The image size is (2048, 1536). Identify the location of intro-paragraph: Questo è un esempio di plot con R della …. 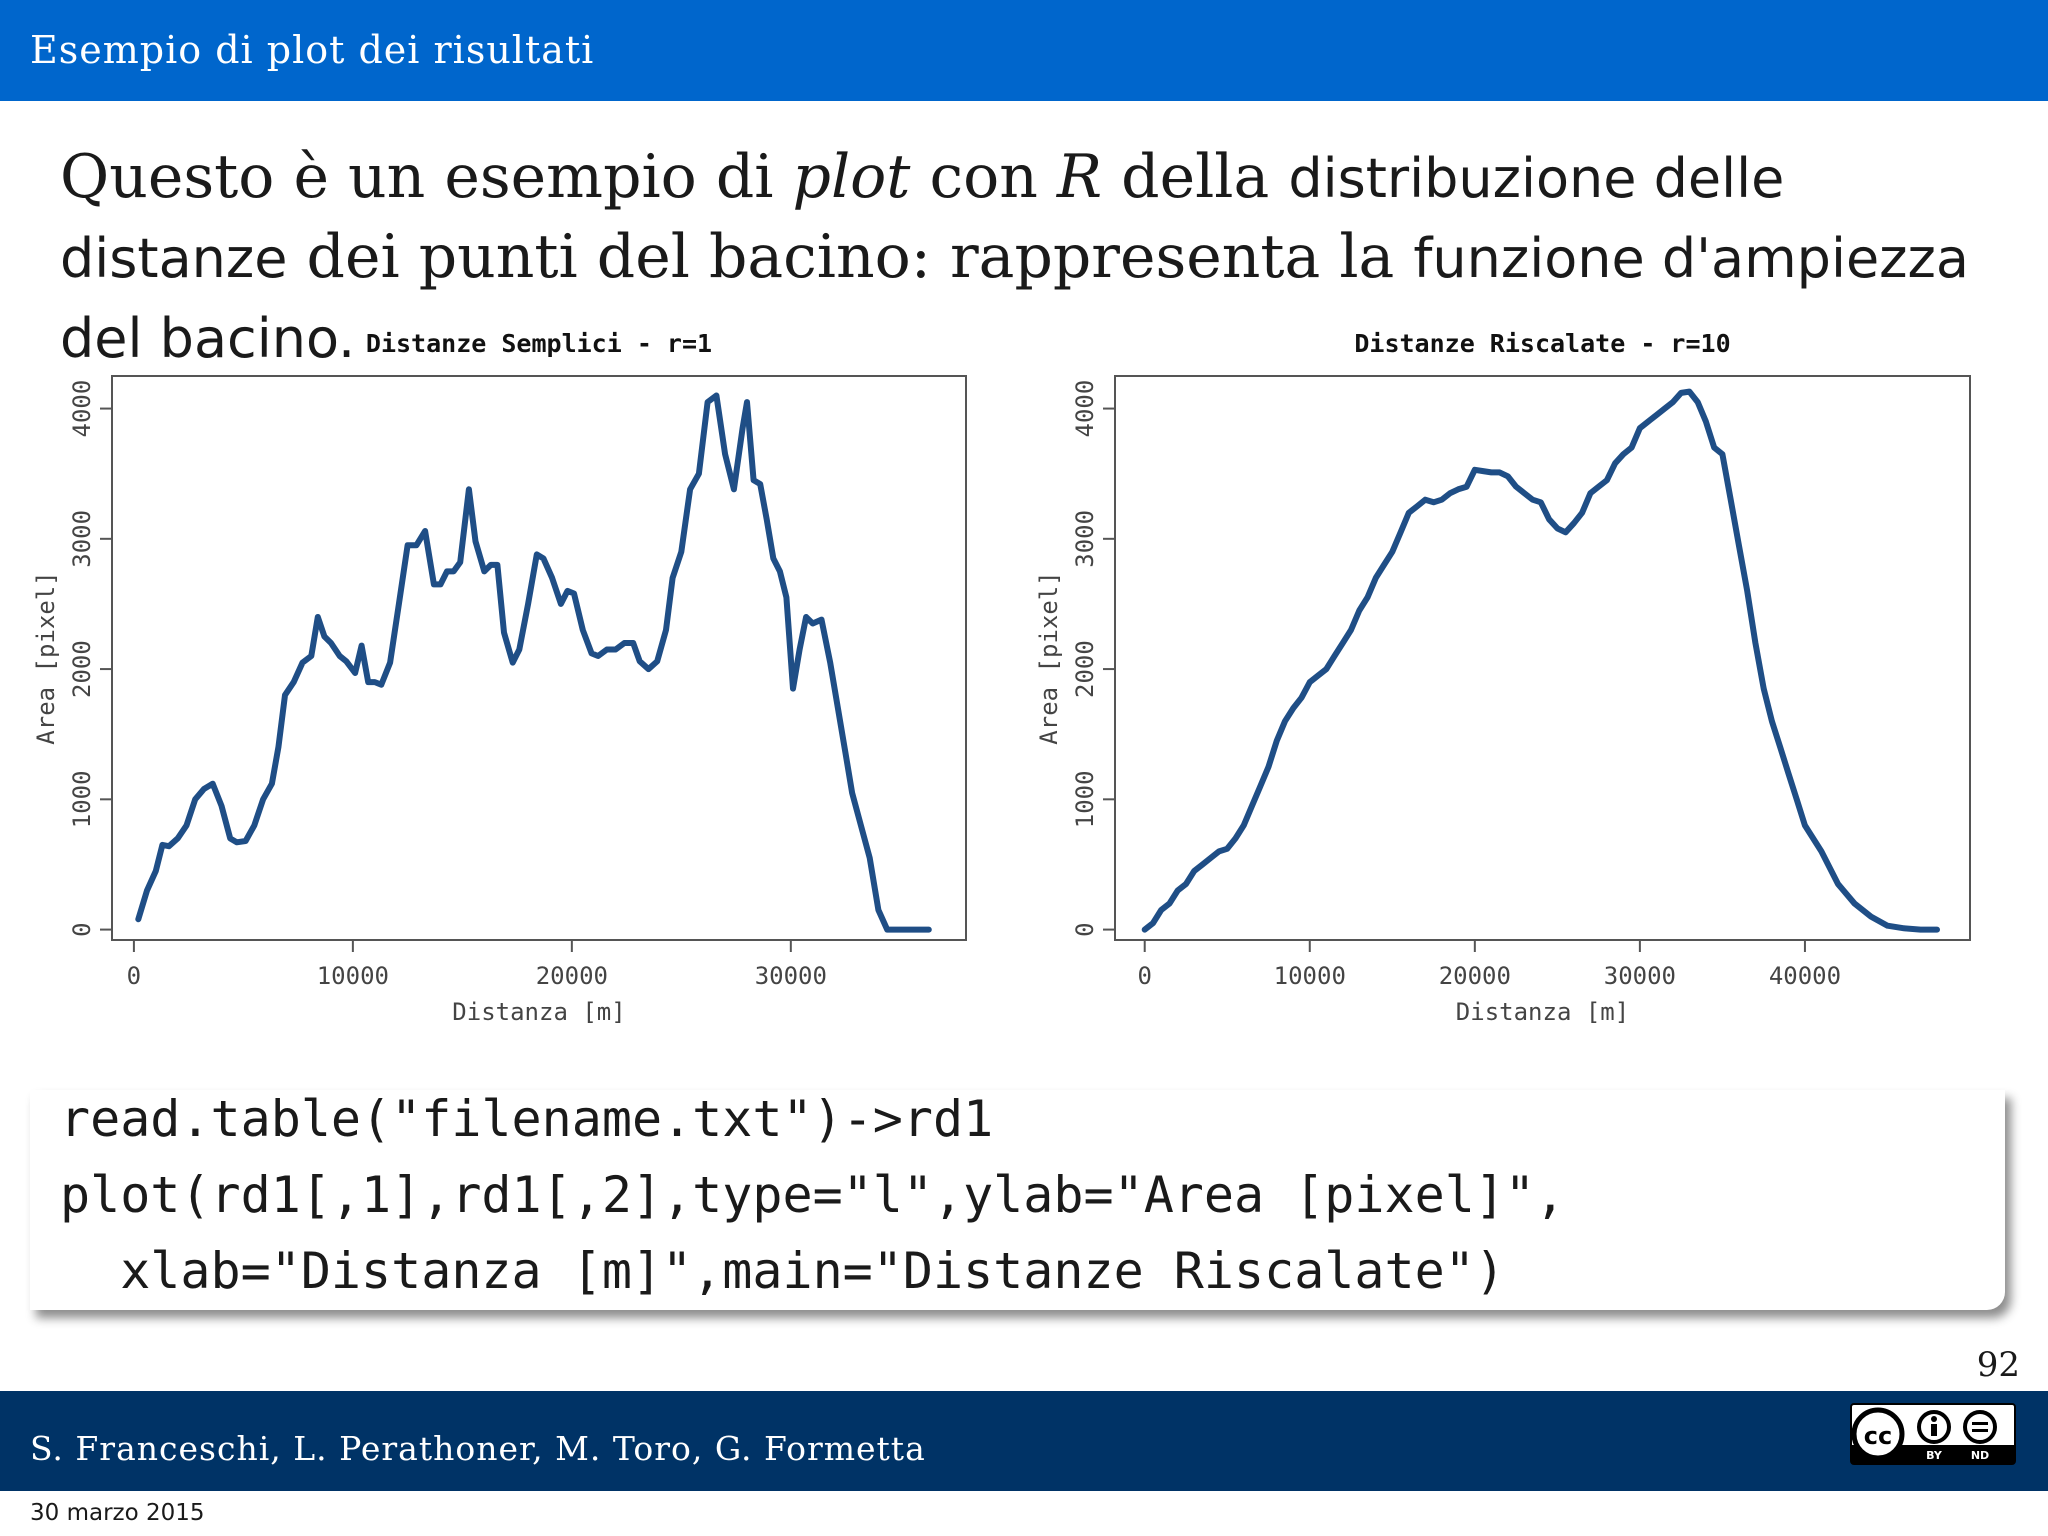
(1040, 258).